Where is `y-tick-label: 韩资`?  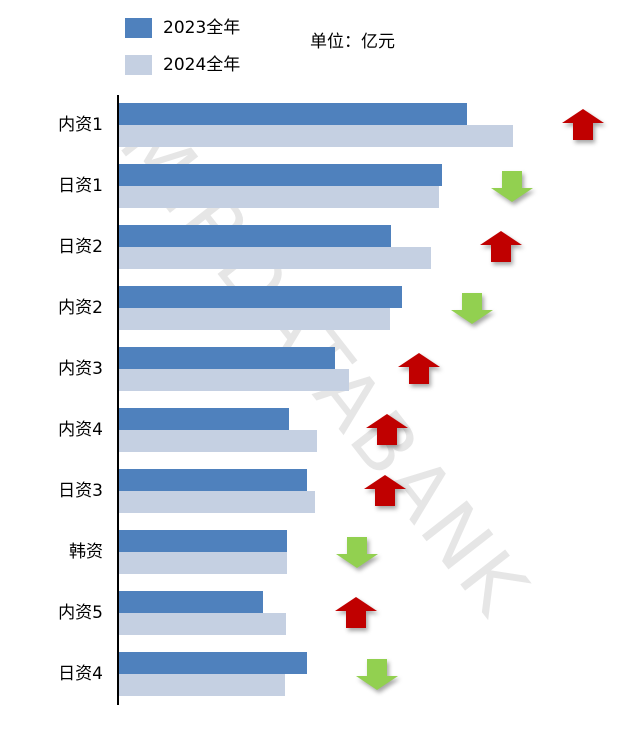 y-tick-label: 韩资 is located at coordinates (86, 552).